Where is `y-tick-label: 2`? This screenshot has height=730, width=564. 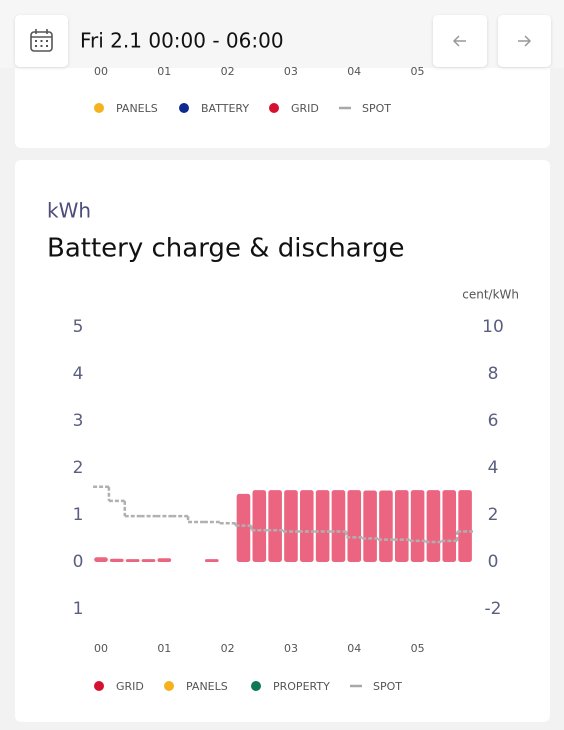
y-tick-label: 2 is located at coordinates (78, 468).